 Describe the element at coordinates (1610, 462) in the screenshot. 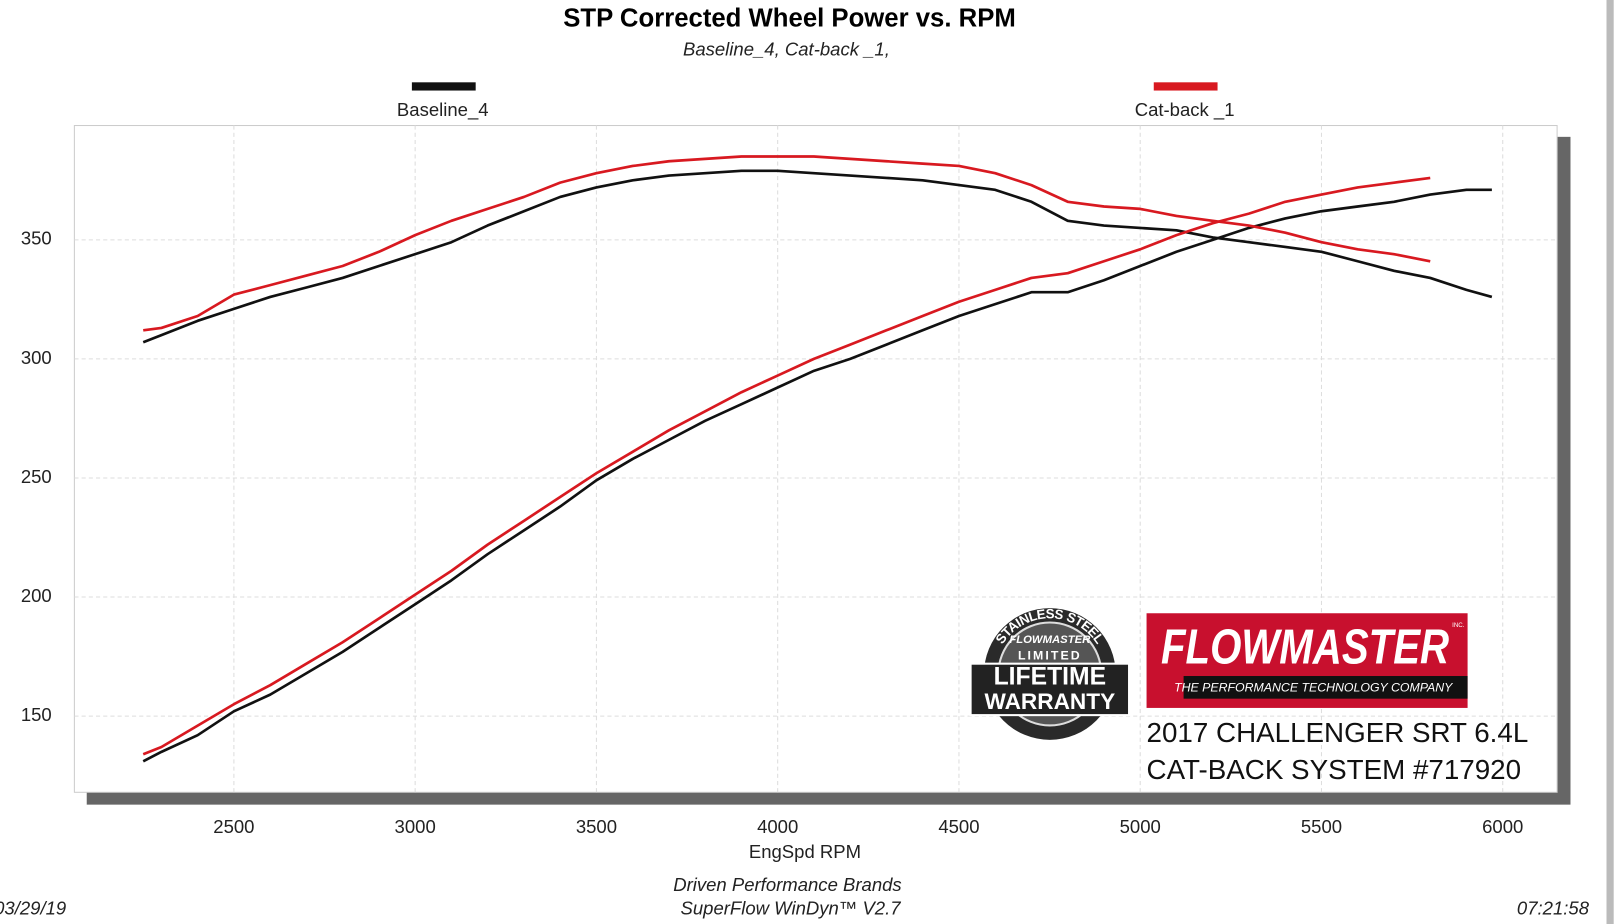

I see `window-edge` at that location.